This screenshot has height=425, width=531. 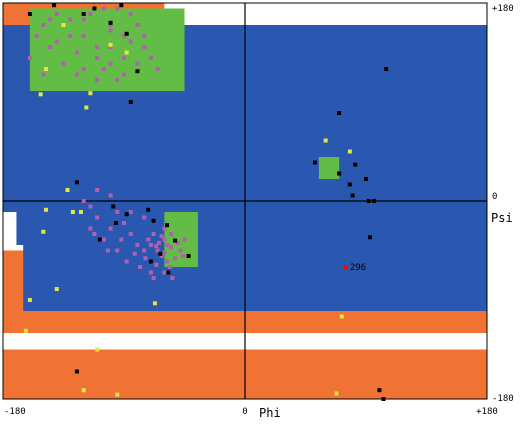 I want to click on x-tick-label-zero: 0, so click(x=244, y=412).